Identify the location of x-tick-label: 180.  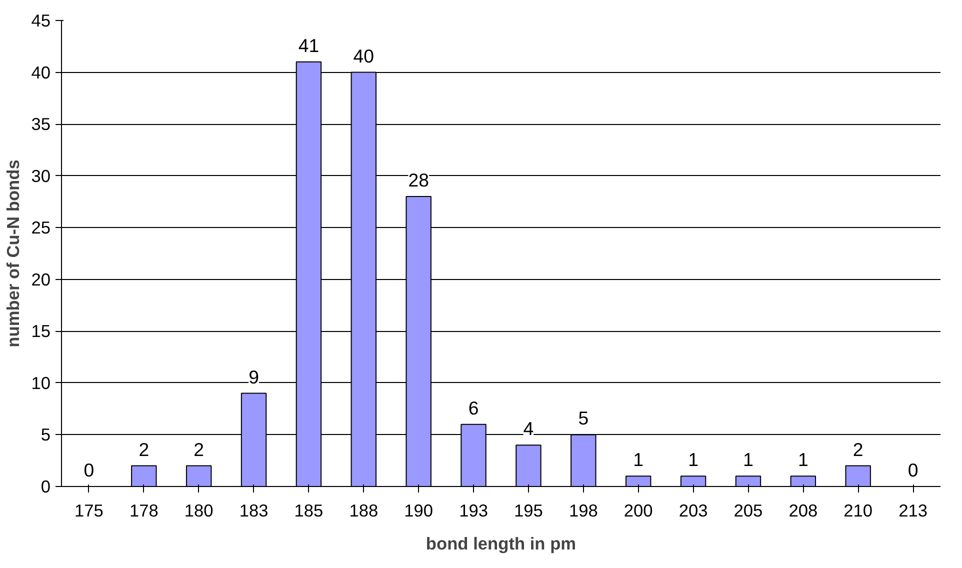
(199, 510).